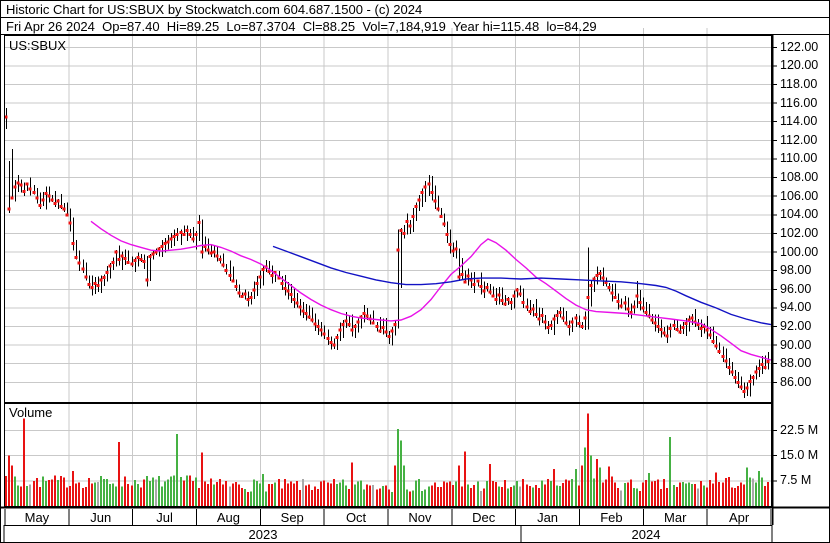 The image size is (830, 543). What do you see at coordinates (799, 251) in the screenshot?
I see `price-axis-label: 100.00` at bounding box center [799, 251].